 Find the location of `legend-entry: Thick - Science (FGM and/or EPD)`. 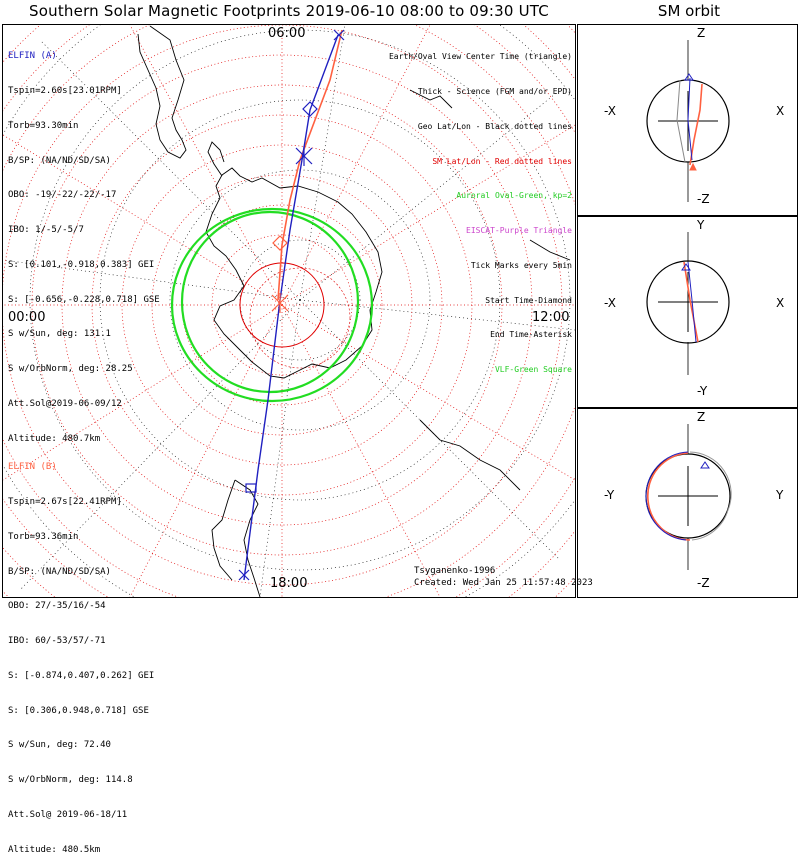

legend-entry: Thick - Science (FGM and/or EPD) is located at coordinates (494, 91).